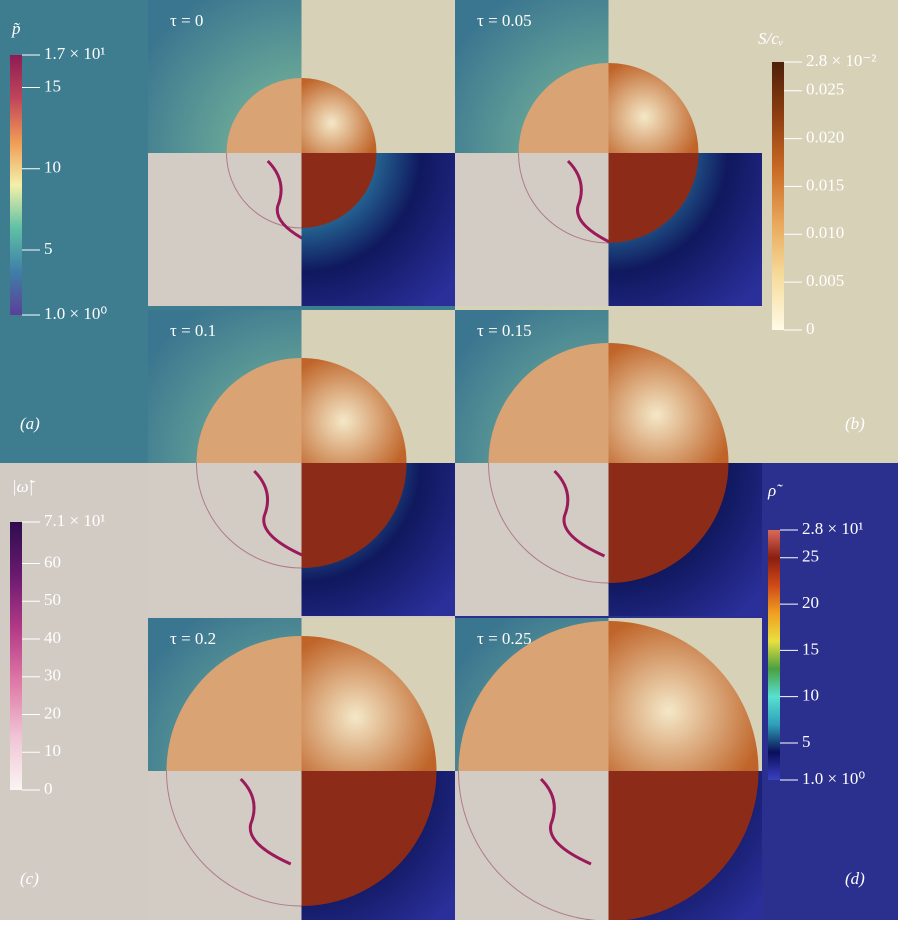  I want to click on tick-label: 60, so click(52, 561).